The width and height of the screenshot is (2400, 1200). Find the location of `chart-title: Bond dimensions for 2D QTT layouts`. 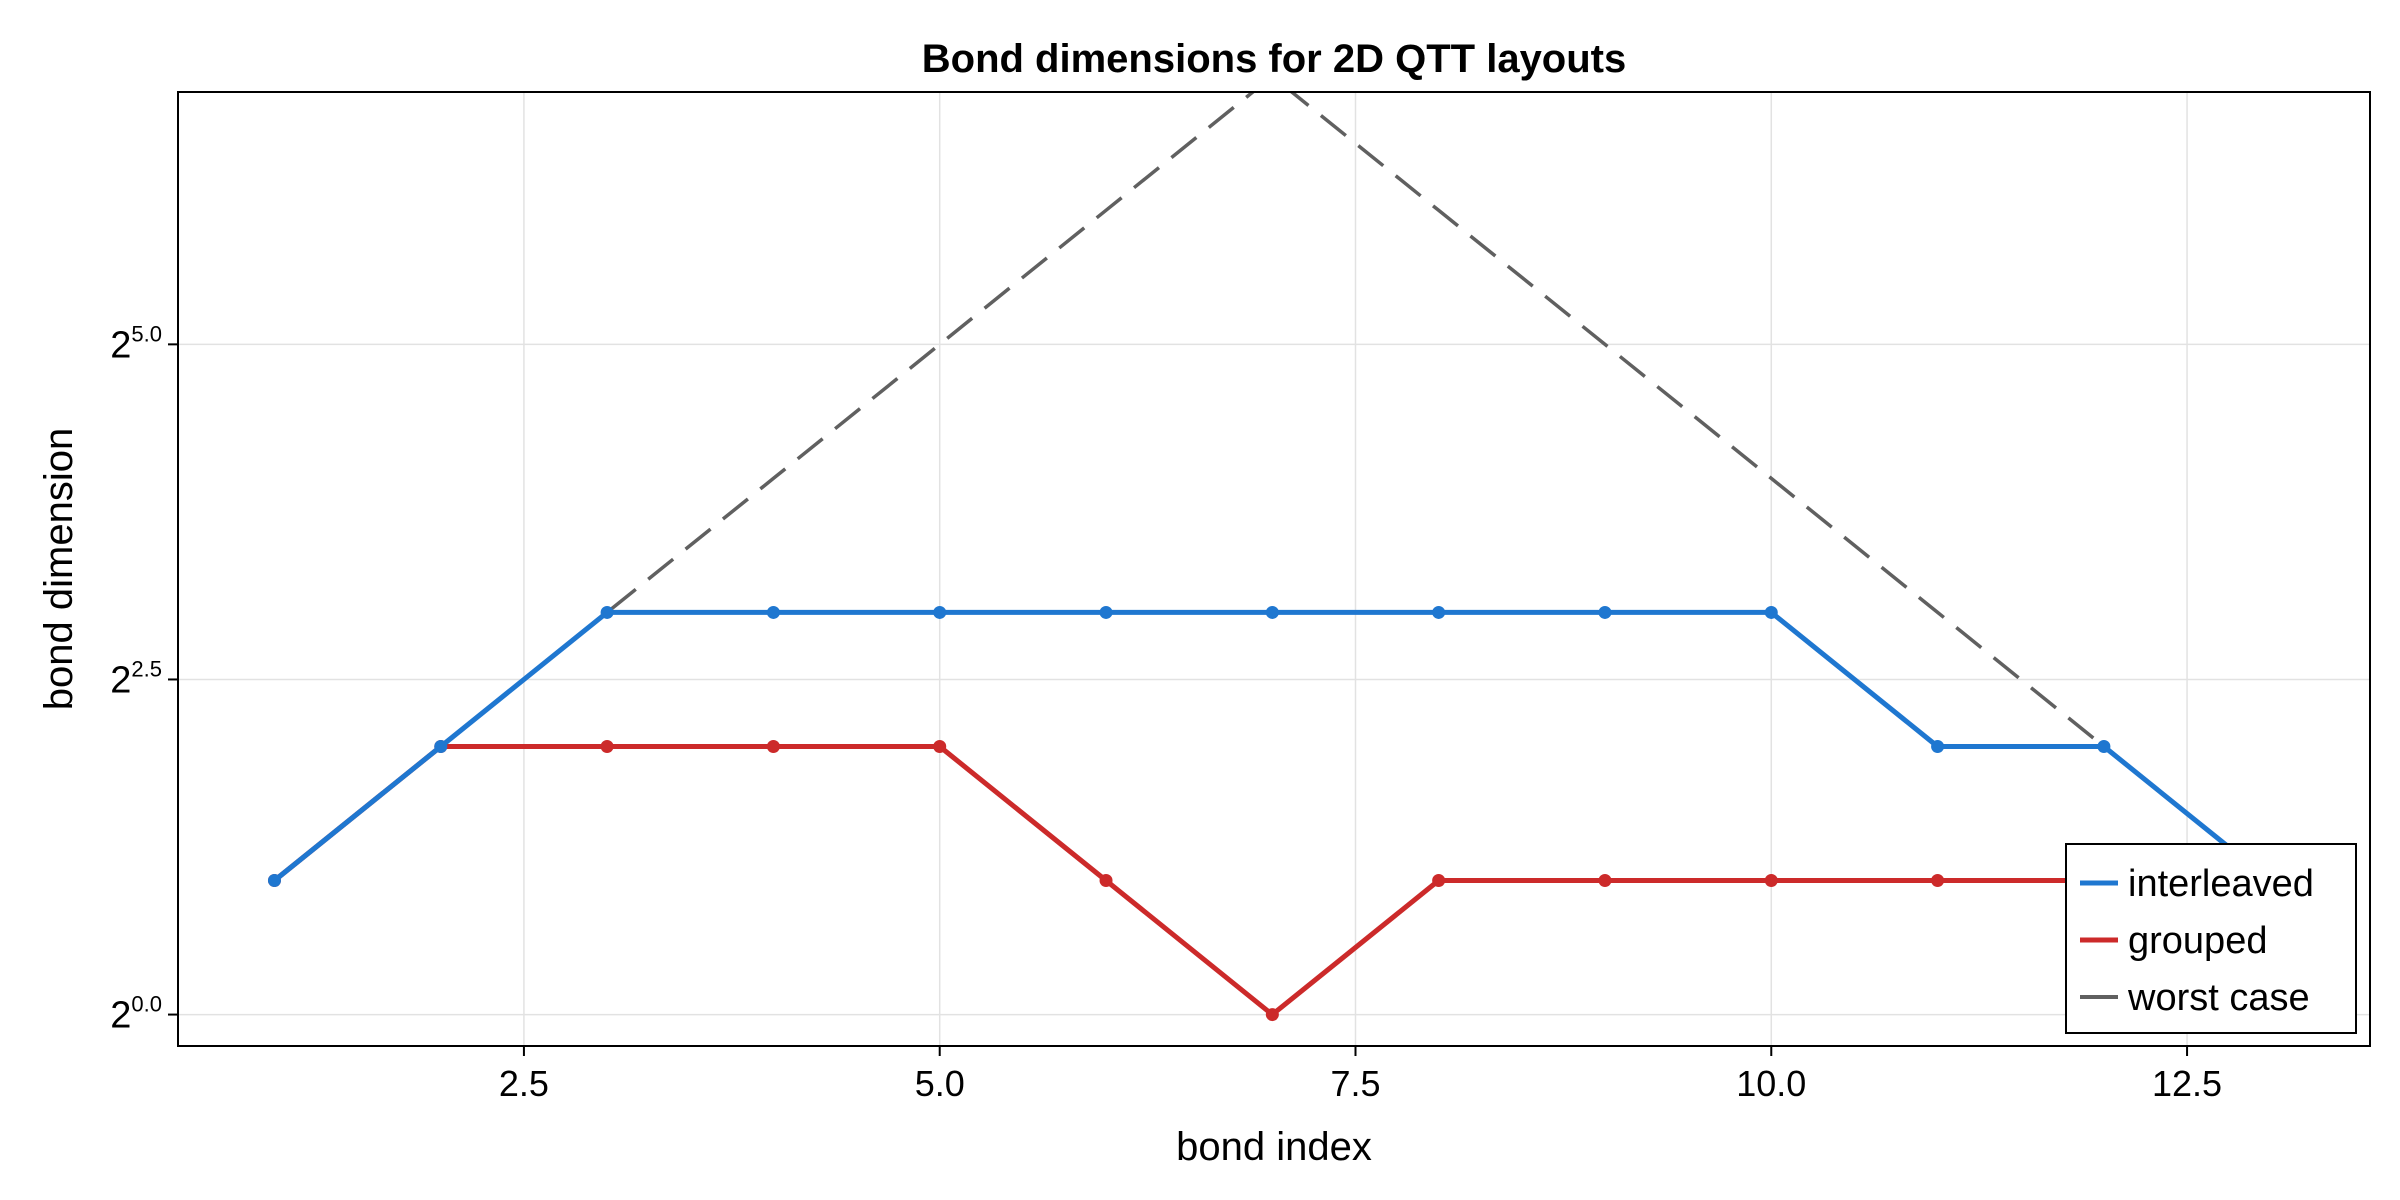

chart-title: Bond dimensions for 2D QTT layouts is located at coordinates (1274, 59).